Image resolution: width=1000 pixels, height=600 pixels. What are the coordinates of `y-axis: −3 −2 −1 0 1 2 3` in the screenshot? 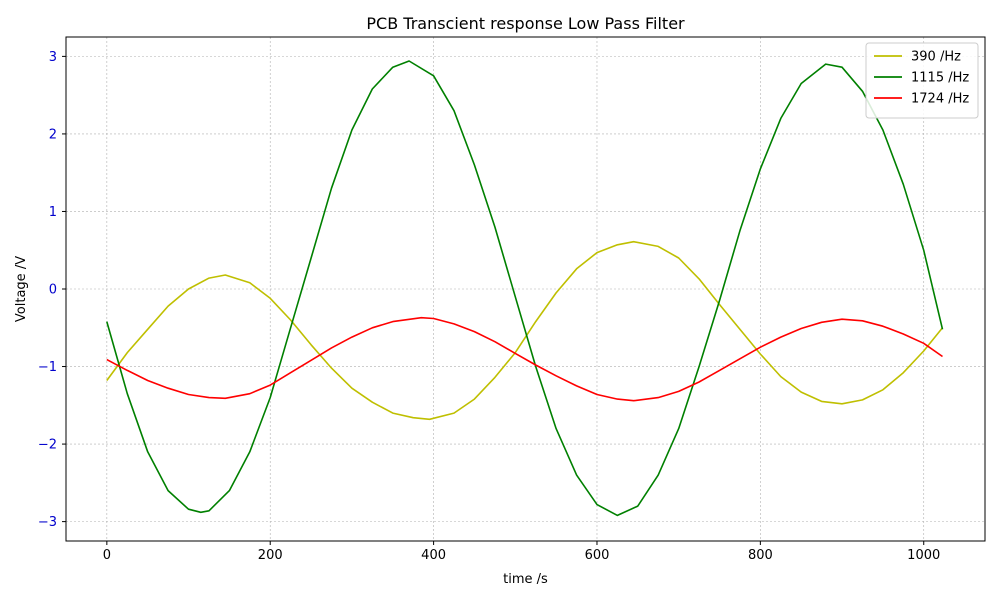 It's located at (52, 290).